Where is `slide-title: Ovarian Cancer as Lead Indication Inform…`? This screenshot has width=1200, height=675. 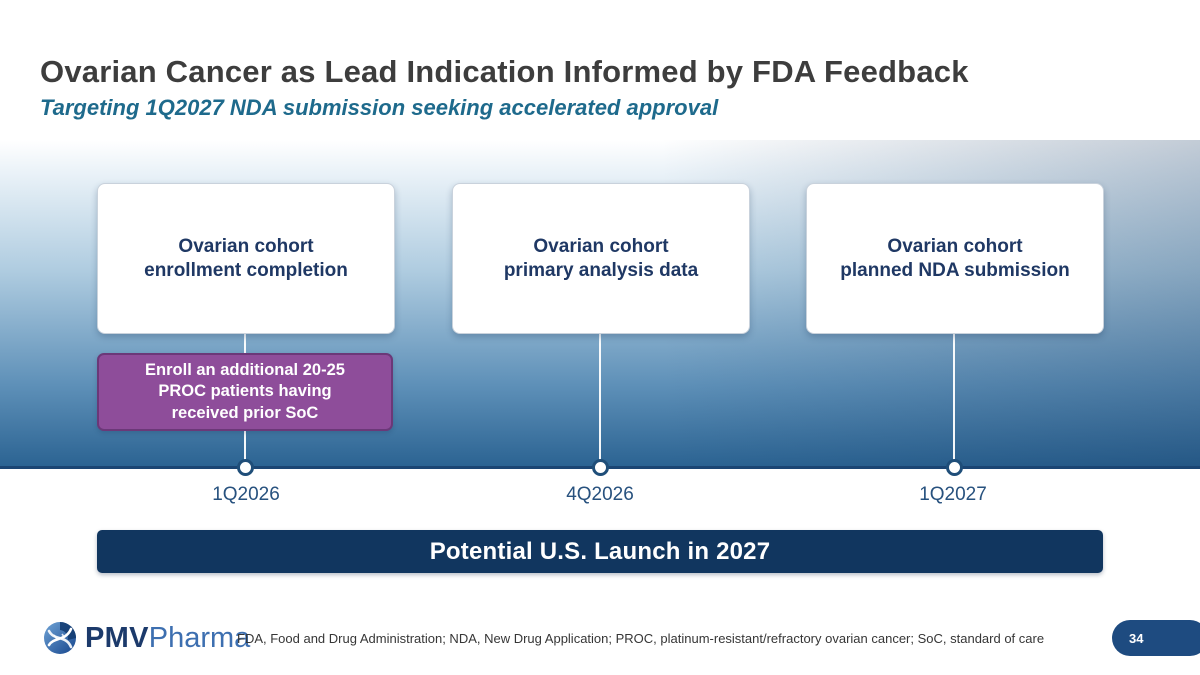
slide-title: Ovarian Cancer as Lead Indication Inform… is located at coordinates (504, 71).